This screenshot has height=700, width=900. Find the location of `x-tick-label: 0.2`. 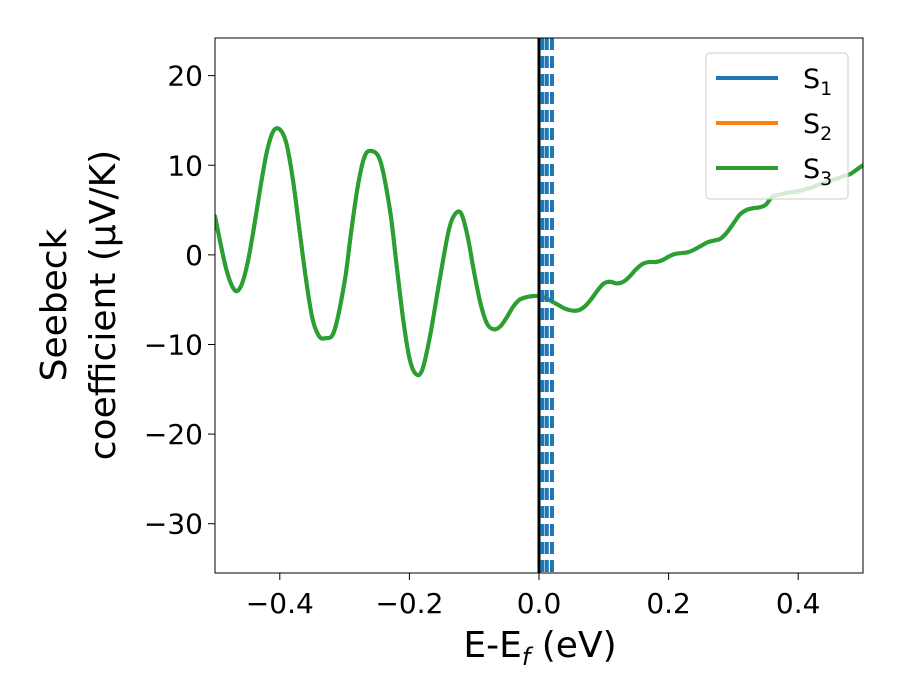

x-tick-label: 0.2 is located at coordinates (668, 603).